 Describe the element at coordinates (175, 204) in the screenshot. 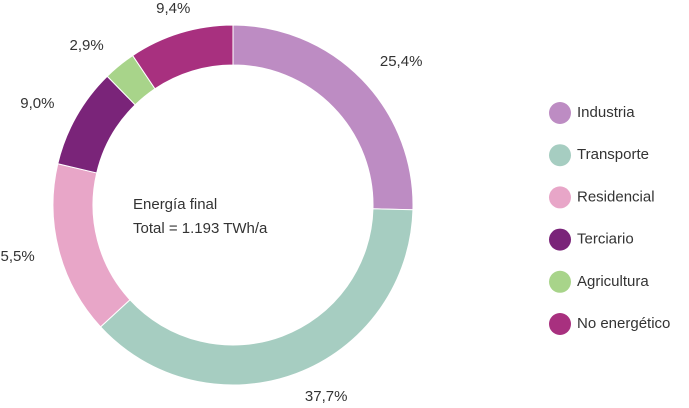

I see `center-text: Energía final` at that location.